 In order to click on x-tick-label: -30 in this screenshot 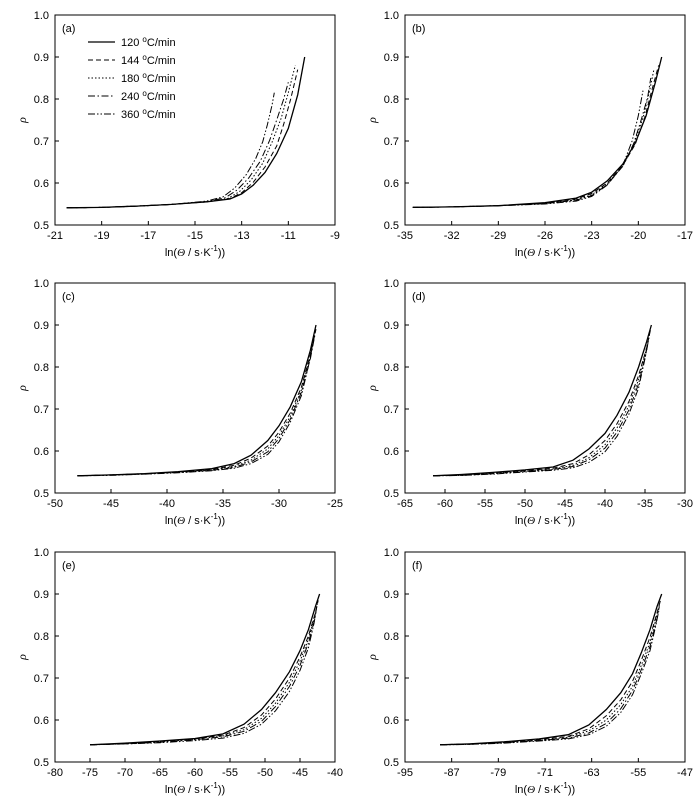, I will do `click(279, 504)`.